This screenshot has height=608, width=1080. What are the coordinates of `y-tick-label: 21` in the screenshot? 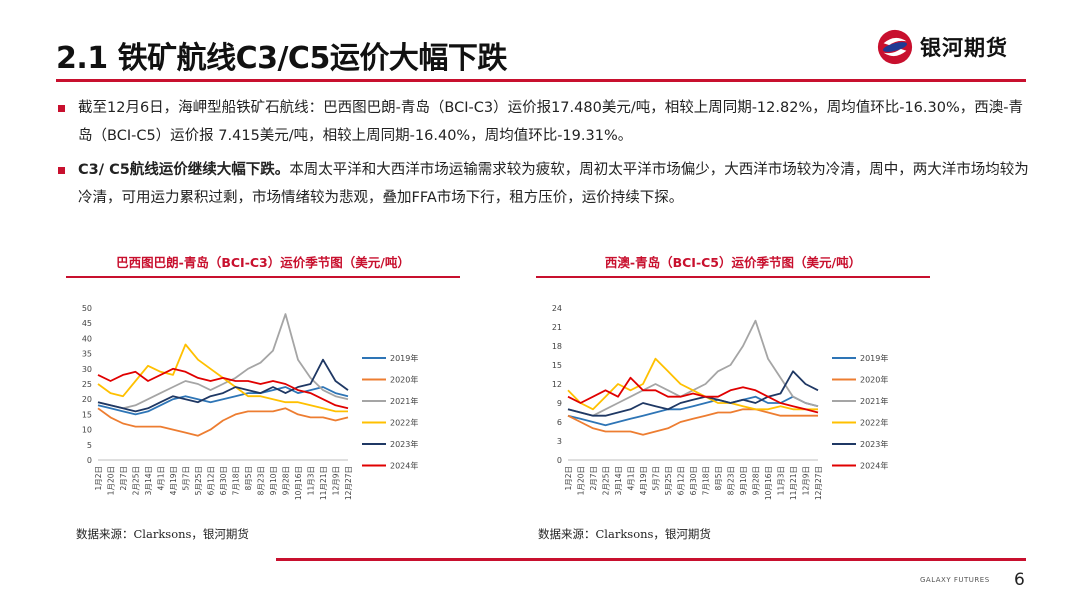 It's located at (557, 327).